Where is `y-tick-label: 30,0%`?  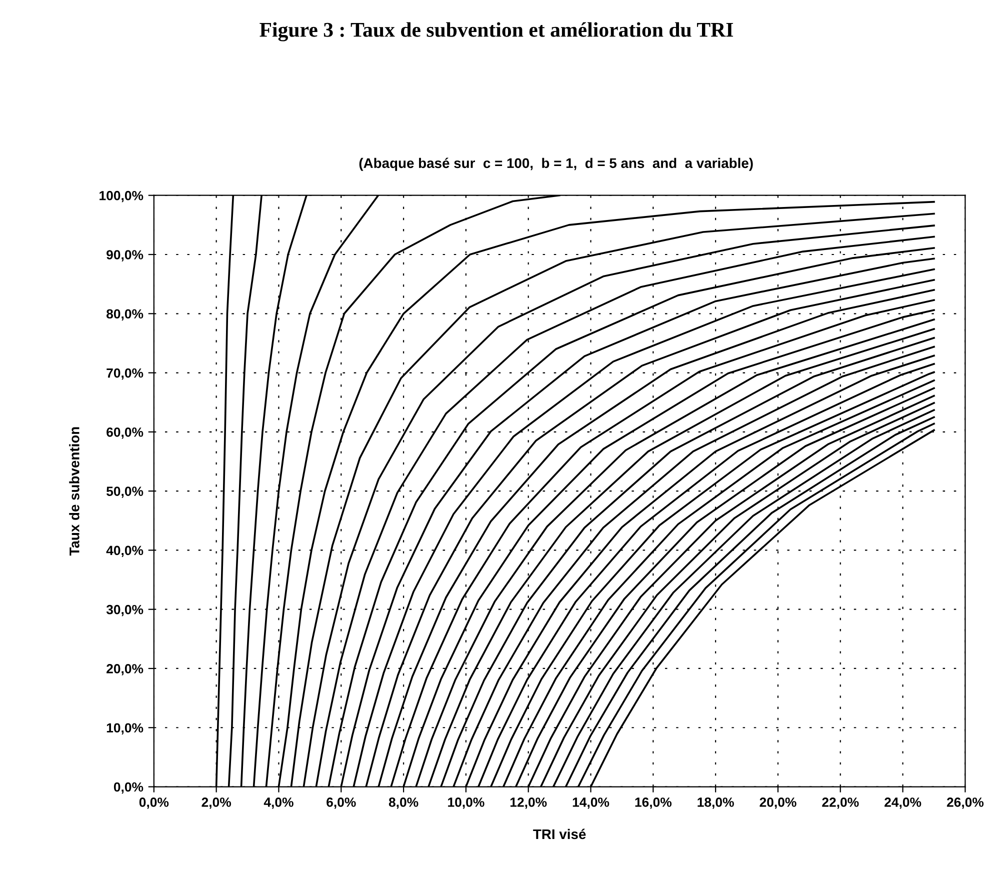 y-tick-label: 30,0% is located at coordinates (125, 610).